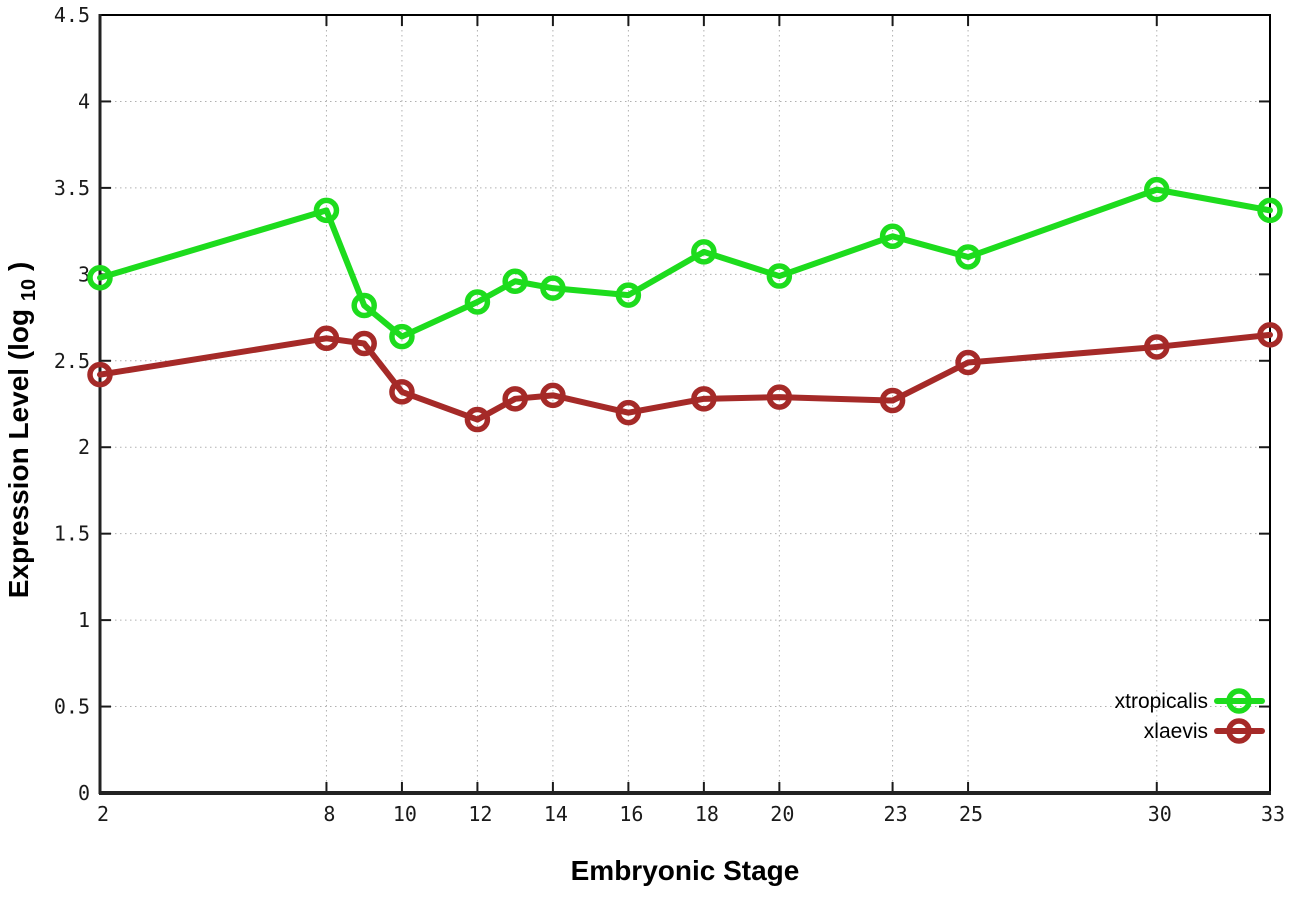  Describe the element at coordinates (1161, 701) in the screenshot. I see `legend-label: xtropicalis` at that location.